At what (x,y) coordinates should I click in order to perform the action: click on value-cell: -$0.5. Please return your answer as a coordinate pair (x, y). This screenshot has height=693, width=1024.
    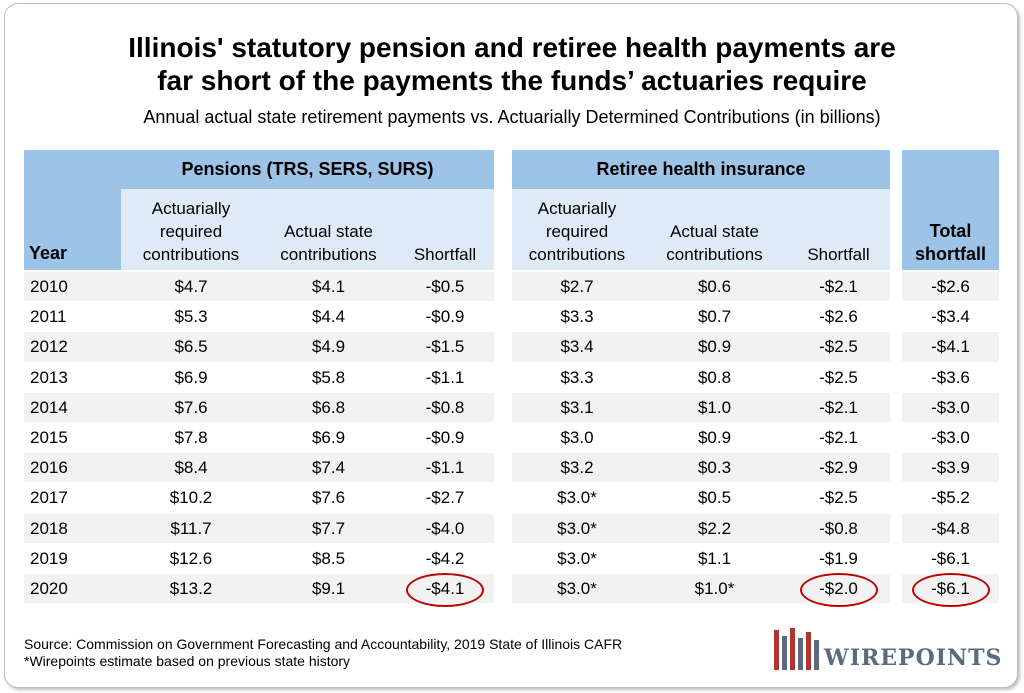
    Looking at the image, I should click on (445, 286).